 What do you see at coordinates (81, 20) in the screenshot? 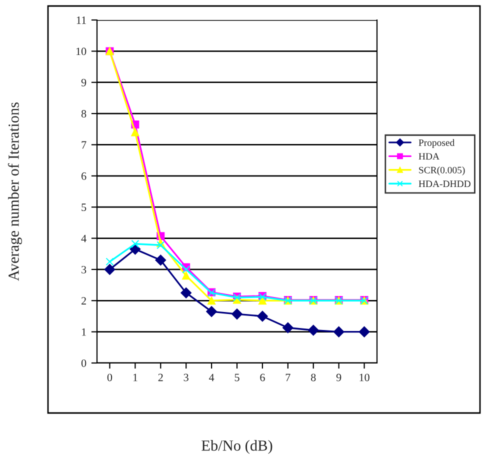
I see `y-tick-label: 11` at bounding box center [81, 20].